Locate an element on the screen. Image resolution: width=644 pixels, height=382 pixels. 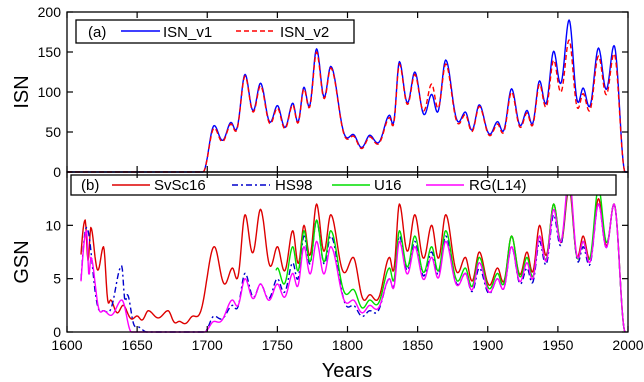
x-tick-label-1850: 1850 is located at coordinates (417, 345).